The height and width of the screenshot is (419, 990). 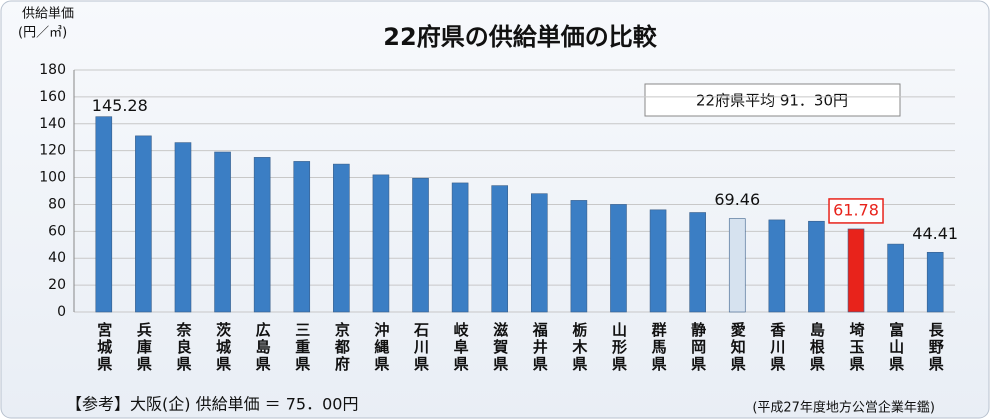 I want to click on value-label: 61.78, so click(x=856, y=209).